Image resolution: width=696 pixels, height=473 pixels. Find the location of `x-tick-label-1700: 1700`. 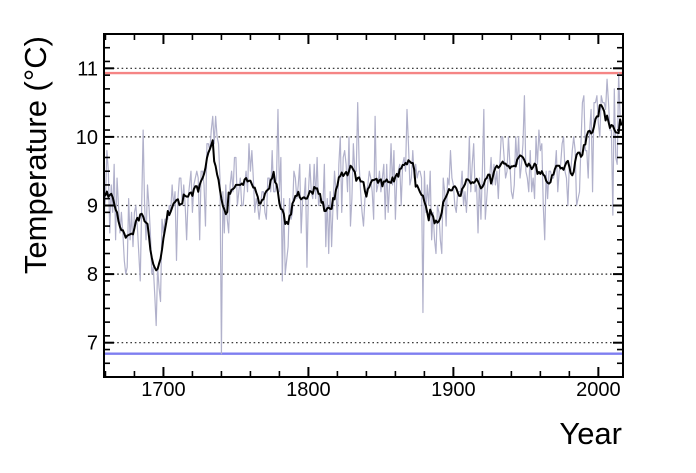

x-tick-label-1700: 1700 is located at coordinates (163, 390).